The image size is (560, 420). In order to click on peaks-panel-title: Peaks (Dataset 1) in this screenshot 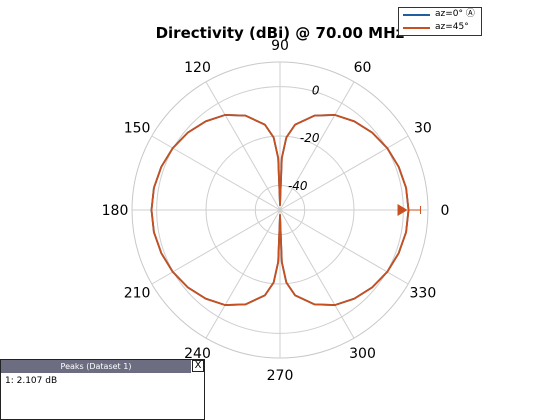, I will do `click(96, 366)`.